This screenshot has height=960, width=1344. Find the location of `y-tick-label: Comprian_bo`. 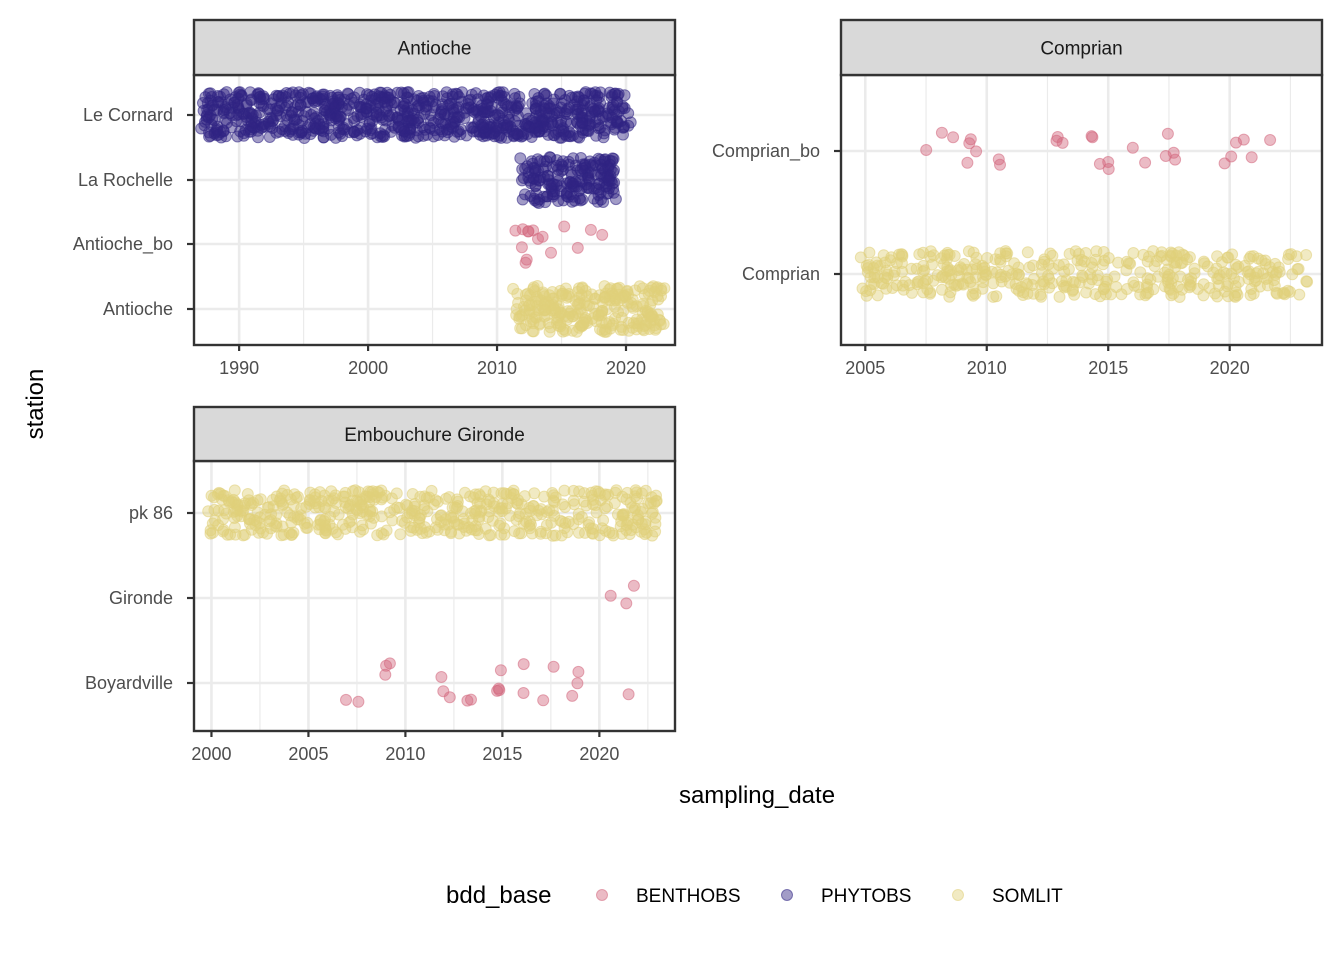

y-tick-label: Comprian_bo is located at coordinates (766, 151).